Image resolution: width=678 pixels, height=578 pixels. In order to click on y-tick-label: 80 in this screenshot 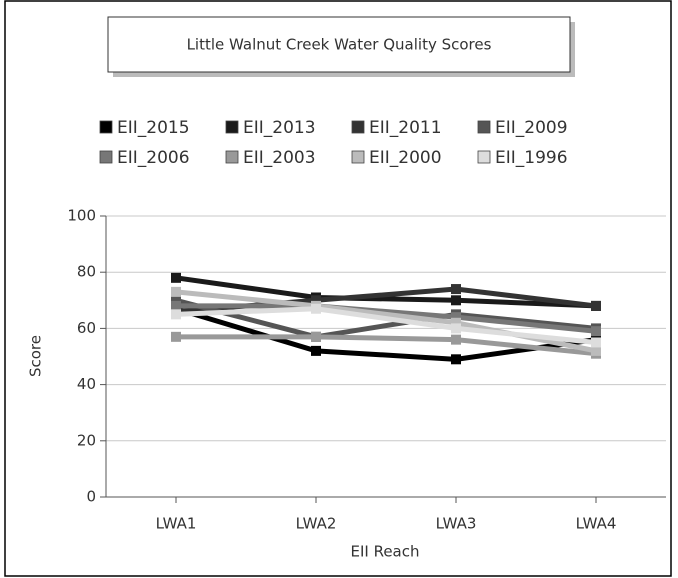, I will do `click(86, 272)`.